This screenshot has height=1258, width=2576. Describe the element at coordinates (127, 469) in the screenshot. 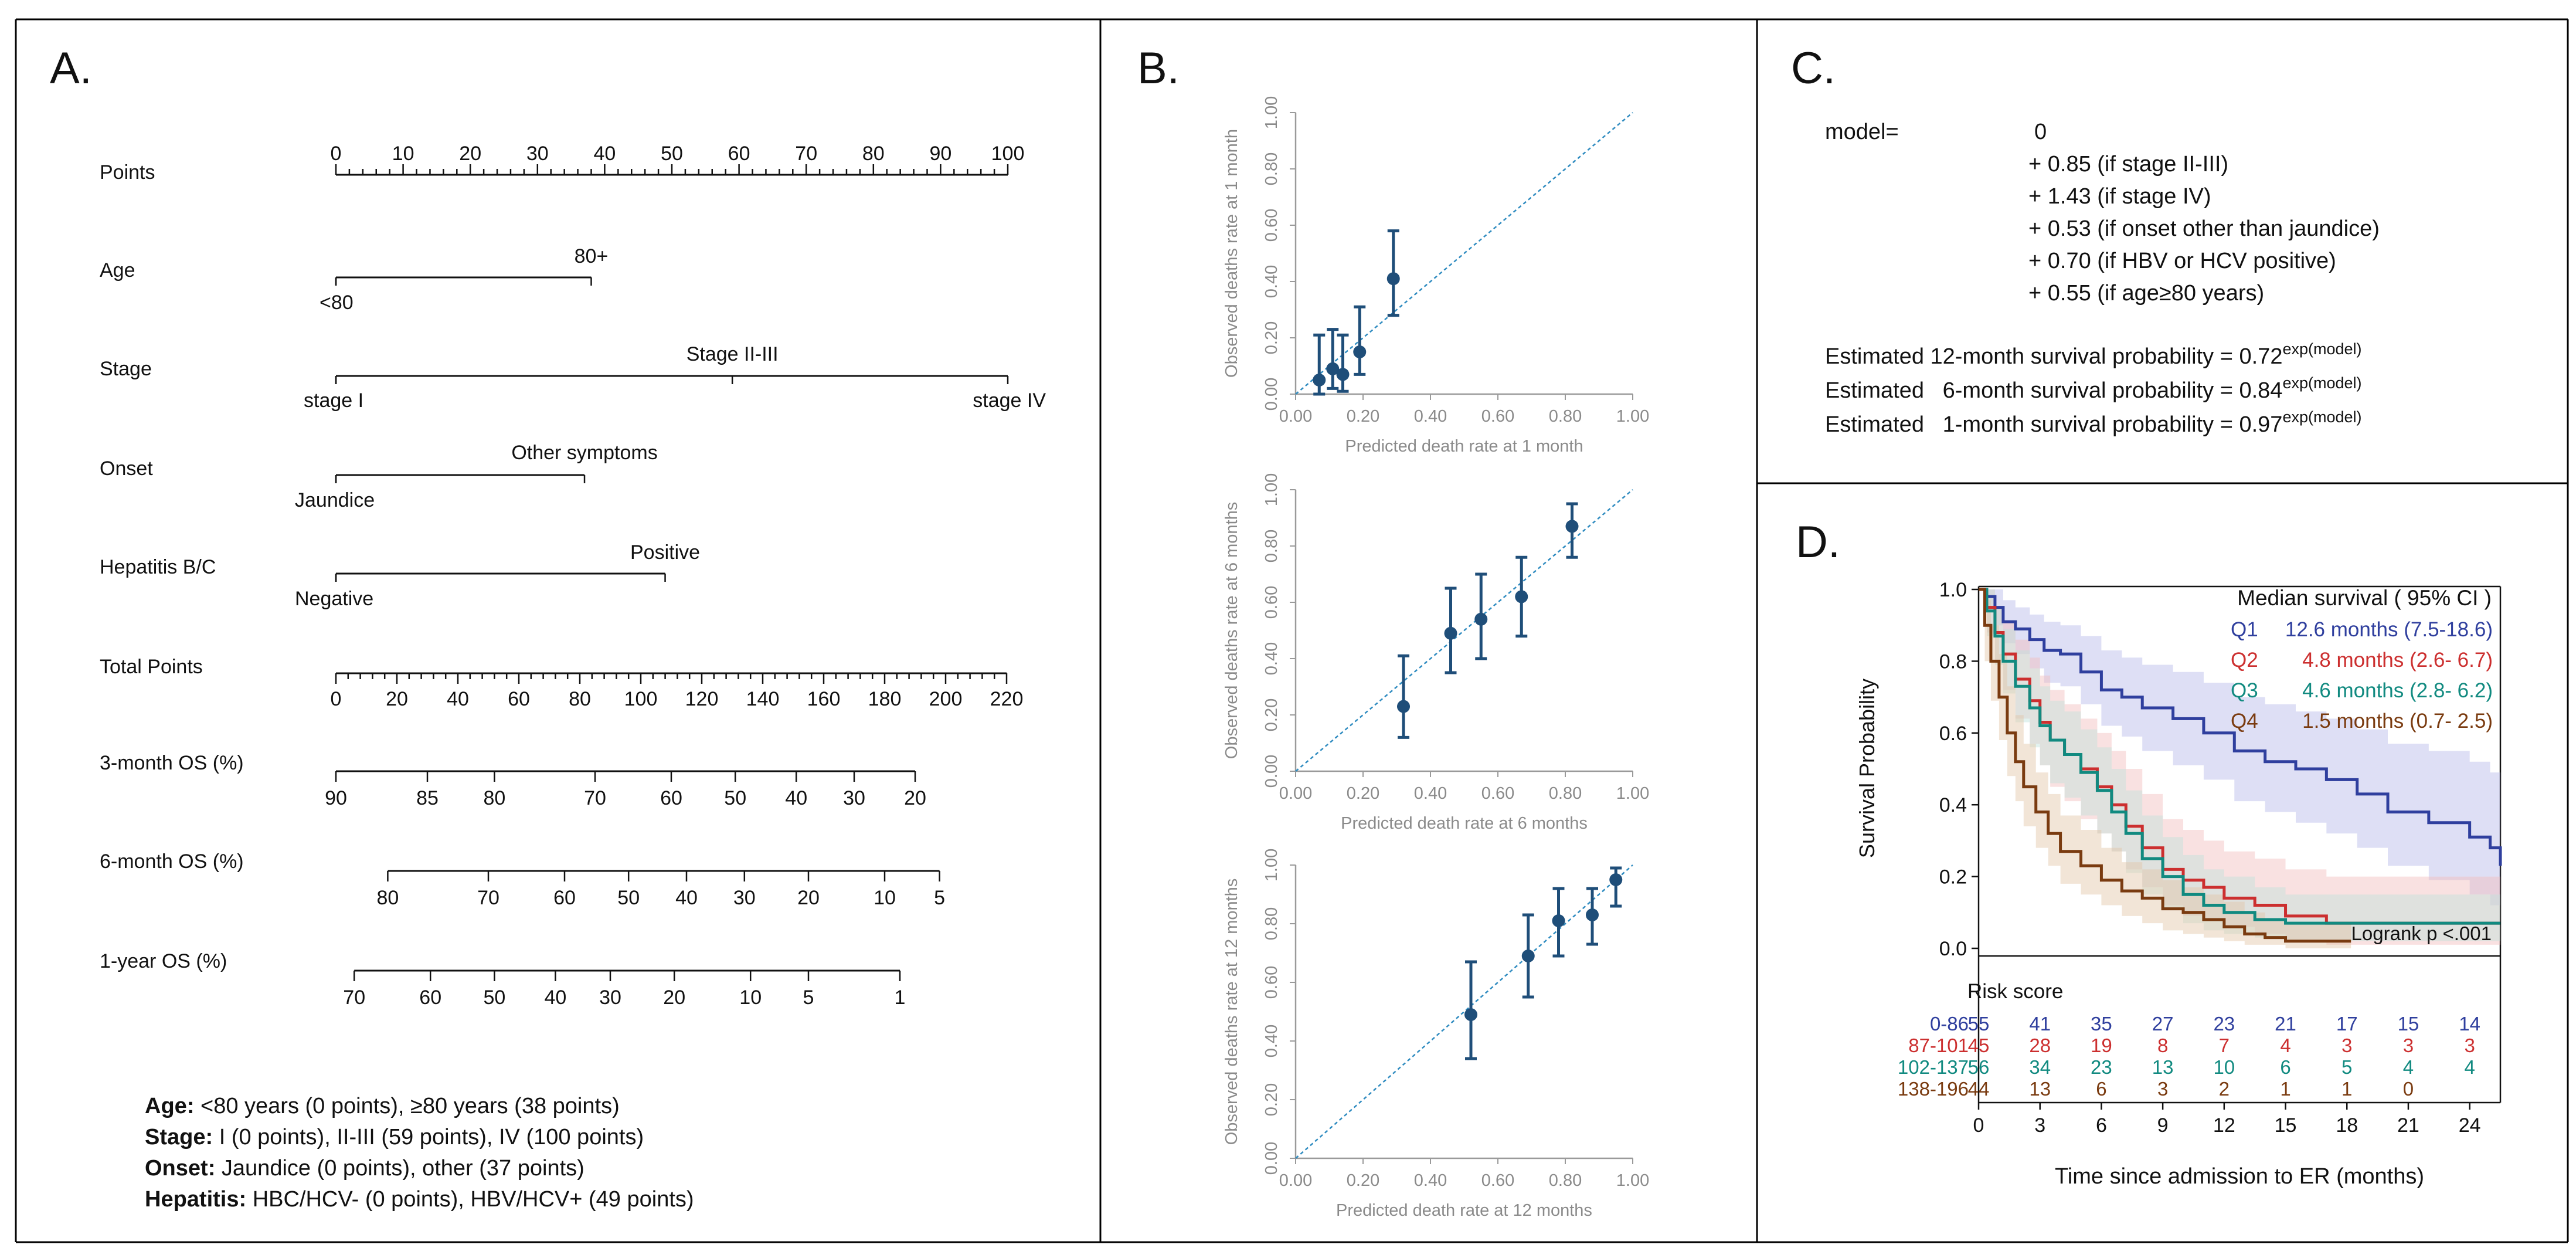

I see `nomogram-row-label: Onset` at that location.